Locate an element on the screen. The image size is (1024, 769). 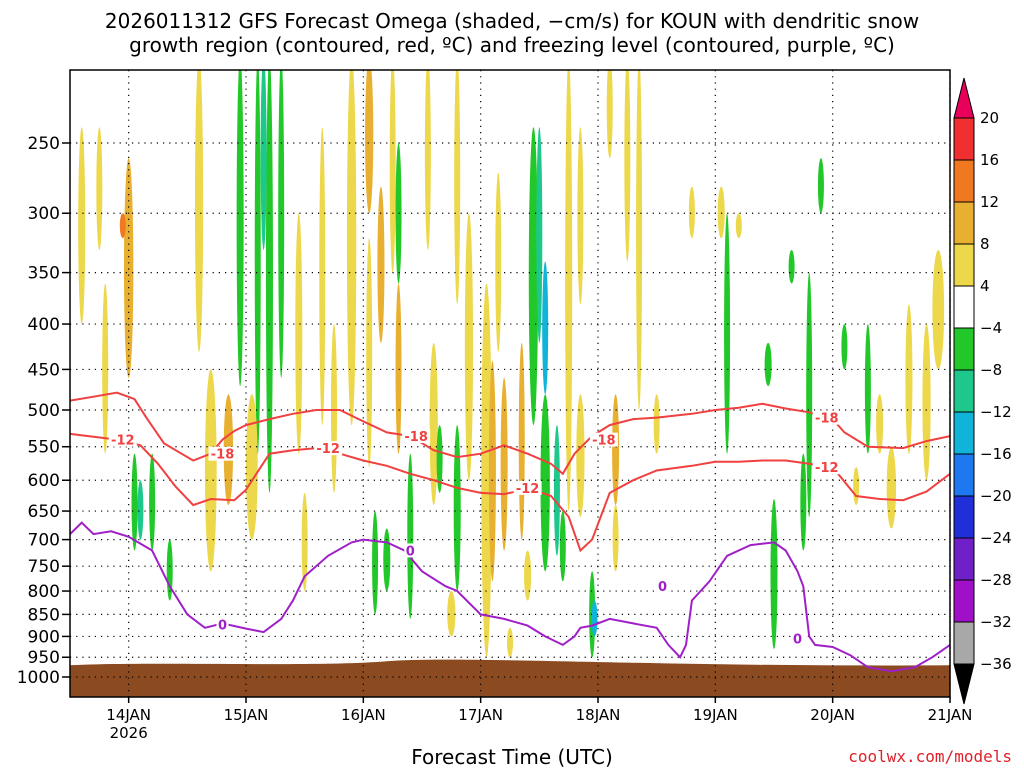
colorbar-tick-label: −8 is located at coordinates (991, 370).